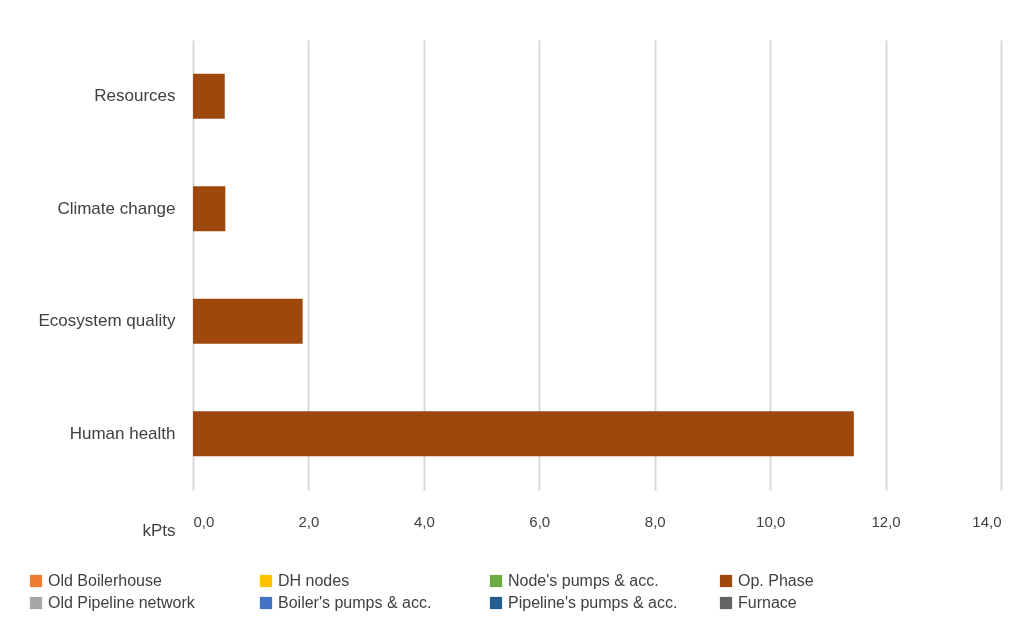 The width and height of the screenshot is (1025, 626). Describe the element at coordinates (886, 521) in the screenshot. I see `x-tick-label: 12,0` at that location.